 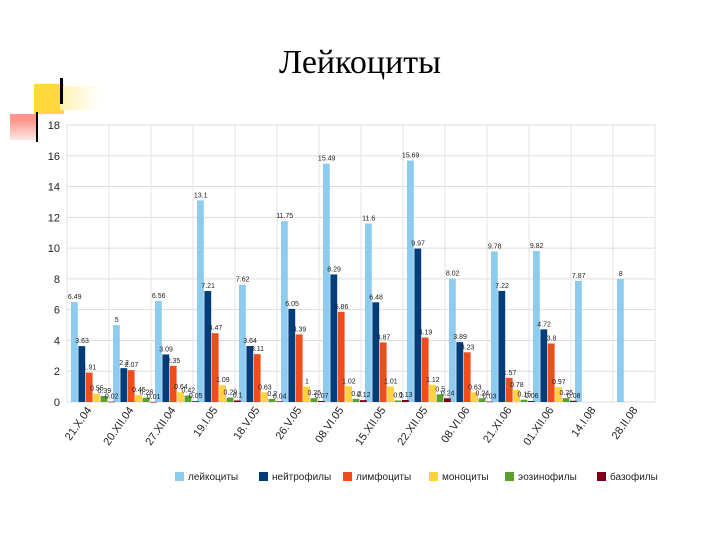 What do you see at coordinates (61, 91) in the screenshot?
I see `decor-black-line` at bounding box center [61, 91].